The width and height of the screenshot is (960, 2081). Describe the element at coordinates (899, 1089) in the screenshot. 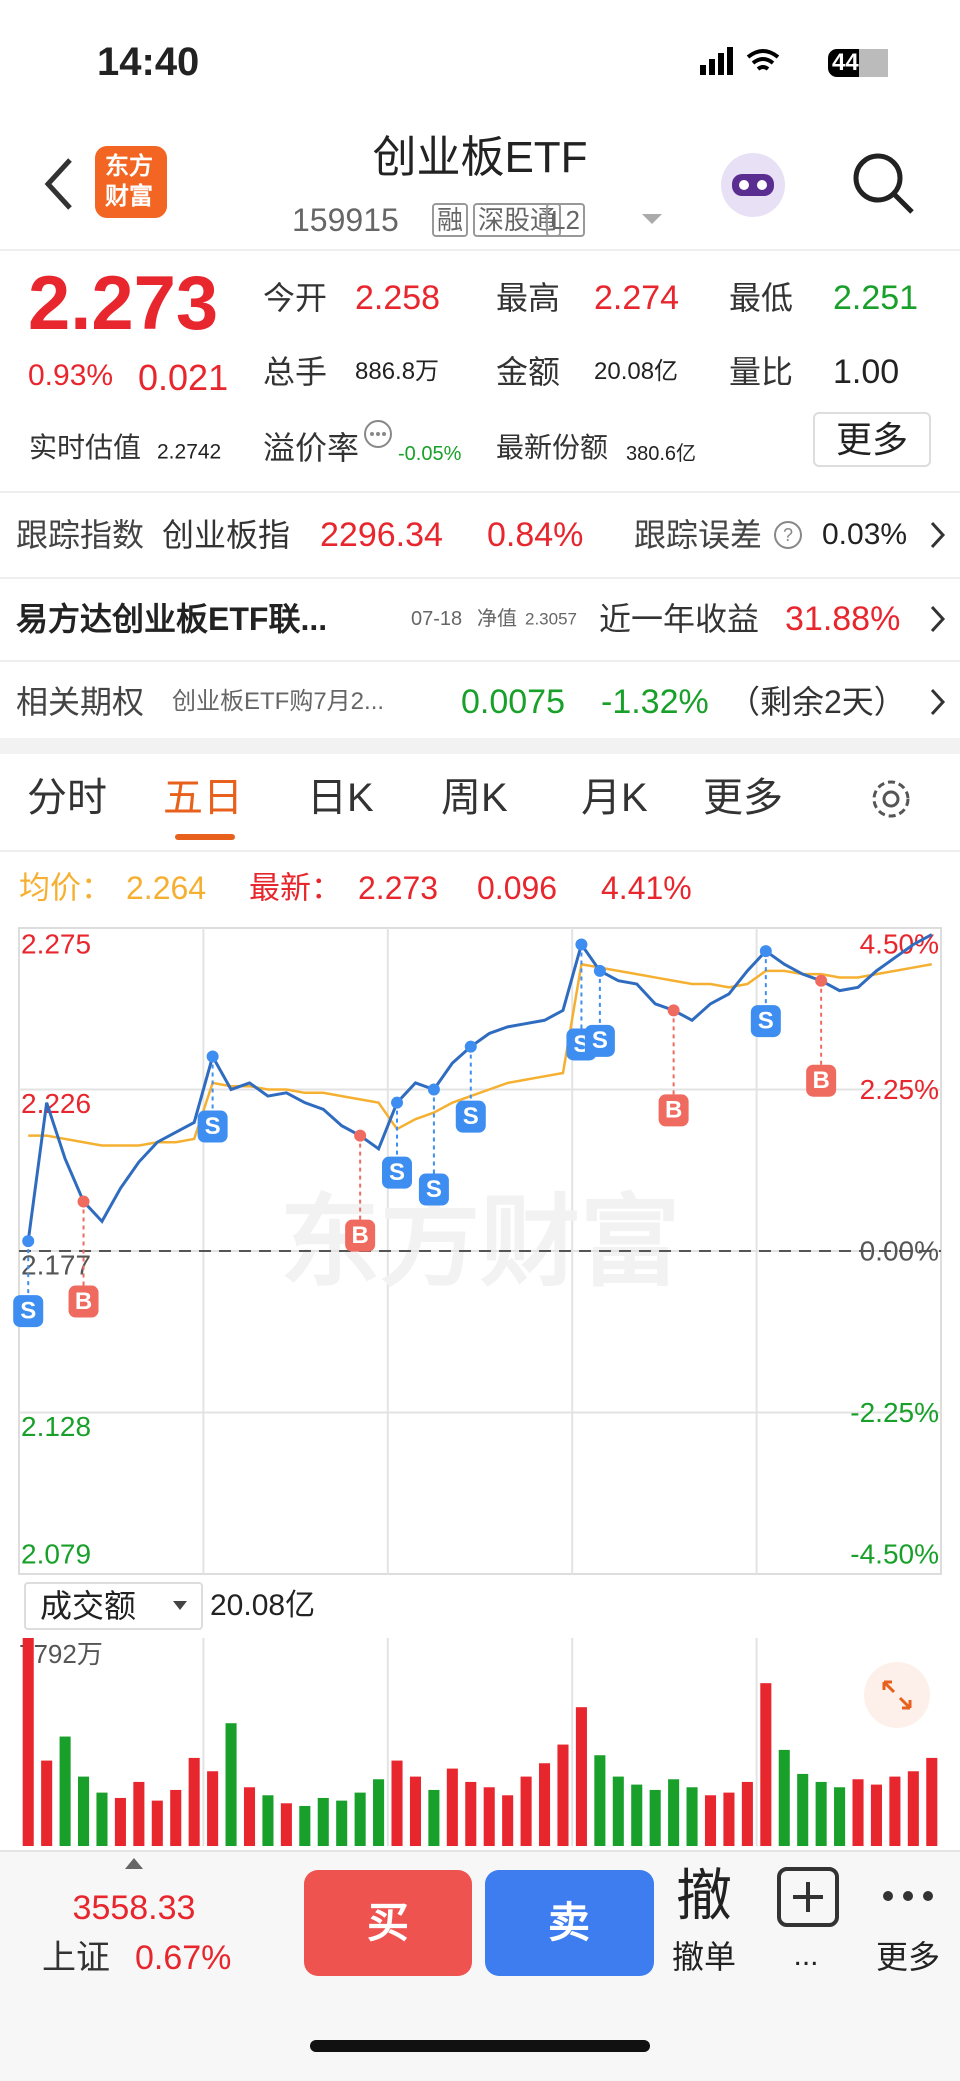

I see `y2-tick-label: 2.25%` at that location.